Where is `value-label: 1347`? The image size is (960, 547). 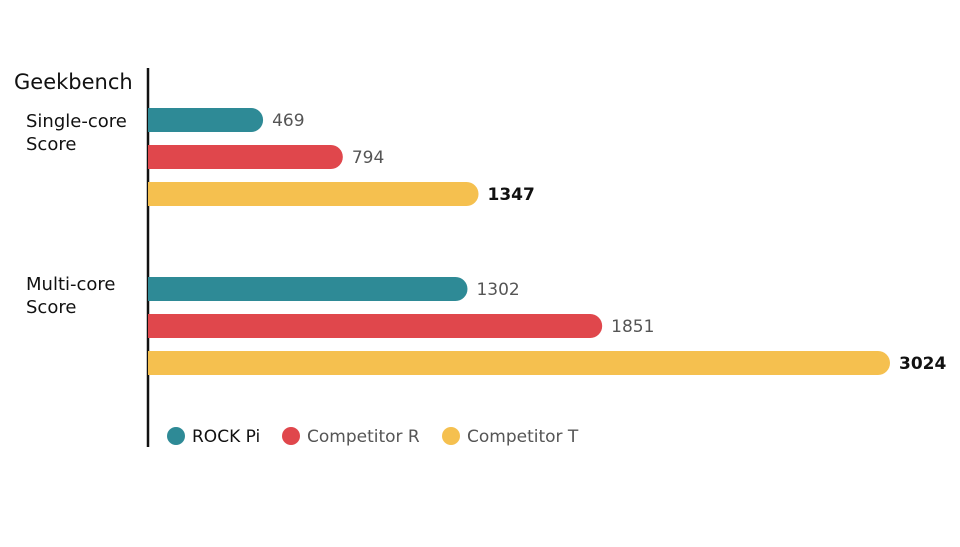
value-label: 1347 is located at coordinates (511, 195).